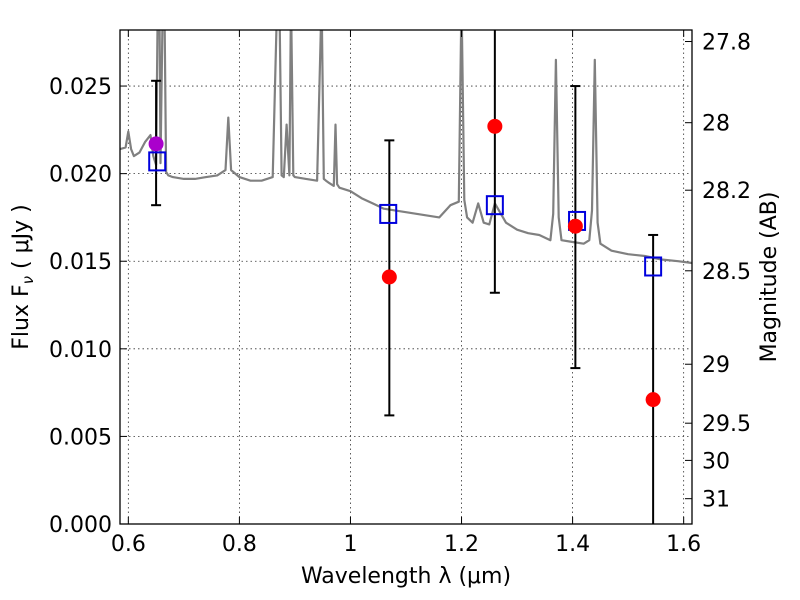  Describe the element at coordinates (128, 544) in the screenshot. I see `x-tick-label: 0.6` at that location.